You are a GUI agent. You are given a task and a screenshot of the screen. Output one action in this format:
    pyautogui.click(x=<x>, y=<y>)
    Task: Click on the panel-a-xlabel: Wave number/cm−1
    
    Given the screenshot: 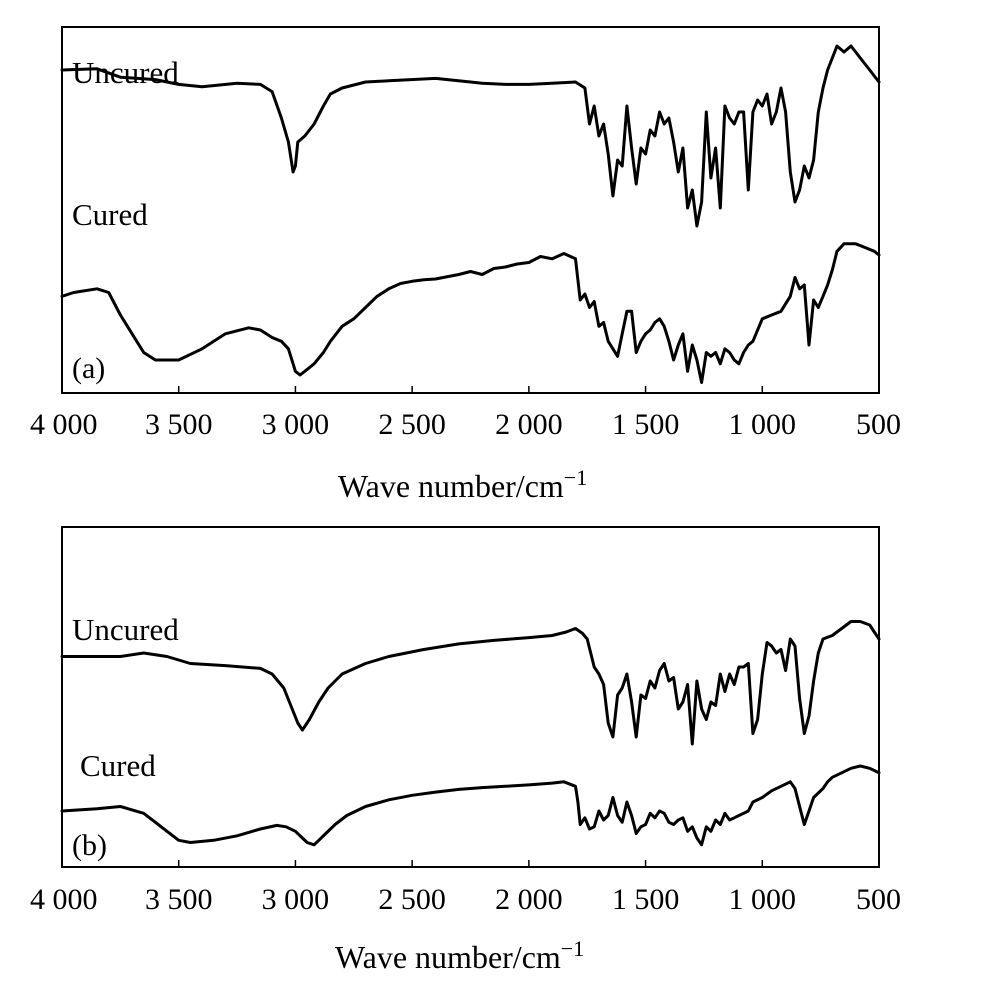 What is the action you would take?
    pyautogui.click(x=462, y=484)
    